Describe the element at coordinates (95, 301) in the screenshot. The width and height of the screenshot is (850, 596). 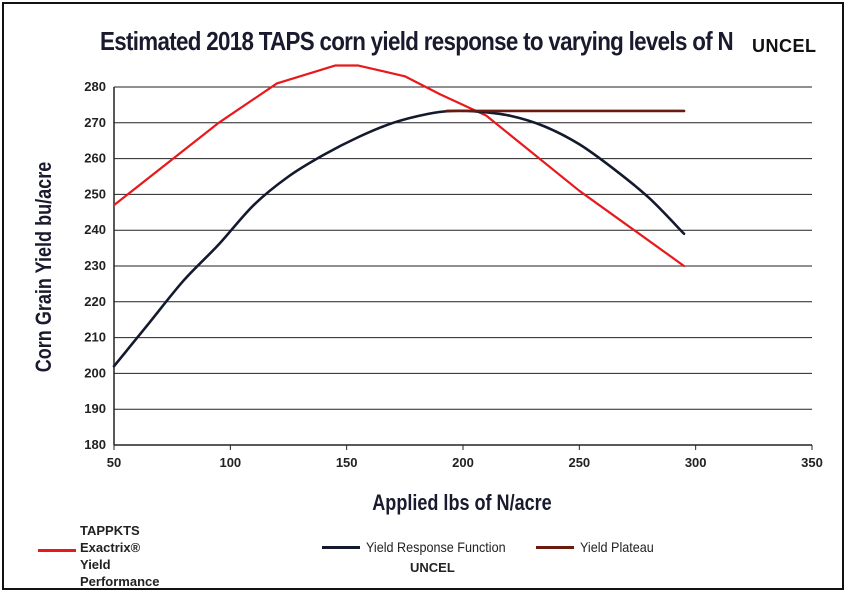
I see `y-tick-220: 220` at that location.